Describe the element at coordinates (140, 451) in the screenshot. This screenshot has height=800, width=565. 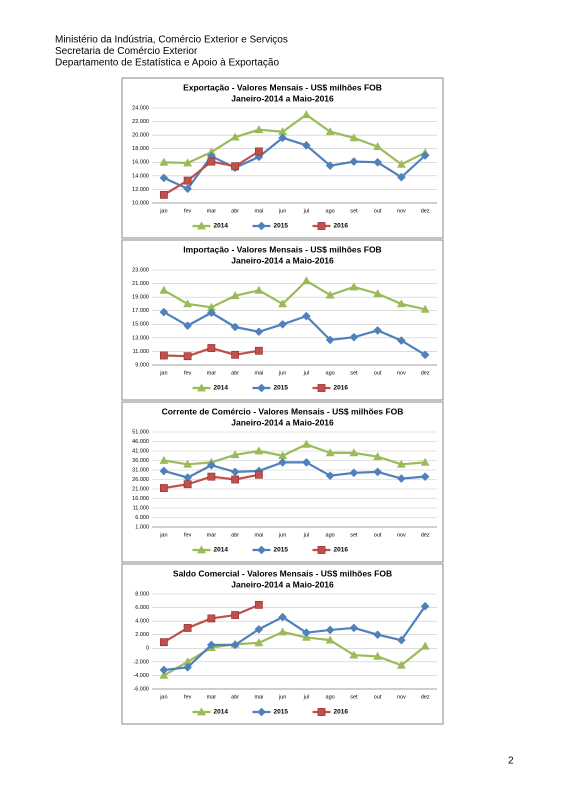
I see `y-tick-label: 41.000` at that location.